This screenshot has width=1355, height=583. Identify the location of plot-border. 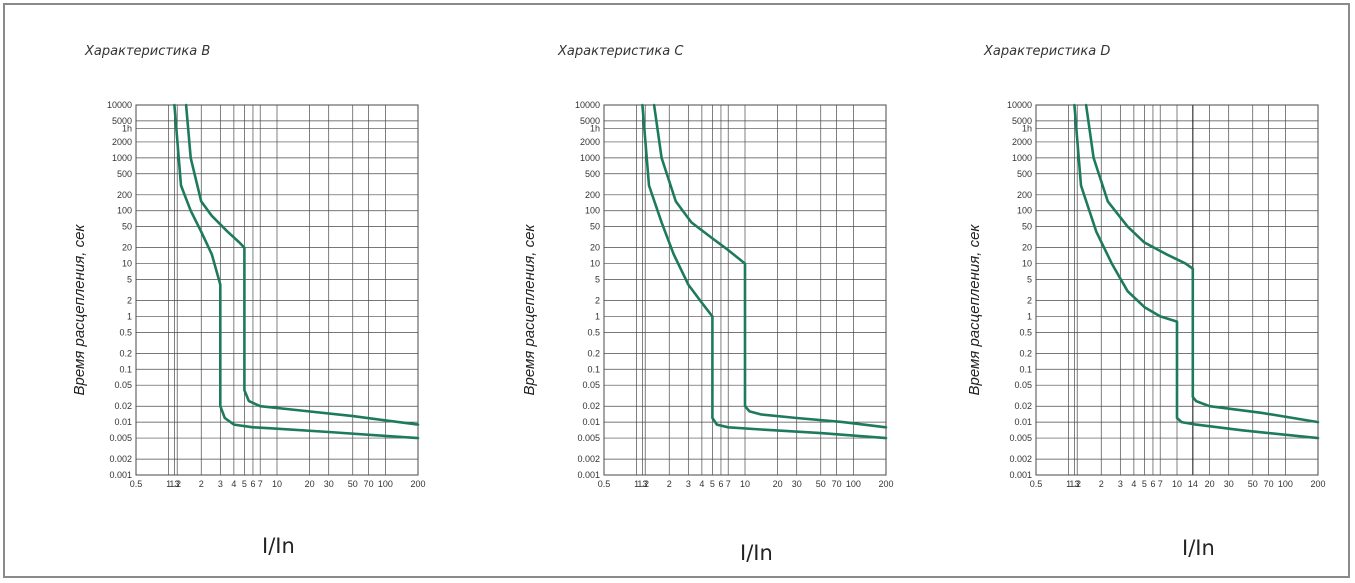
(277, 290).